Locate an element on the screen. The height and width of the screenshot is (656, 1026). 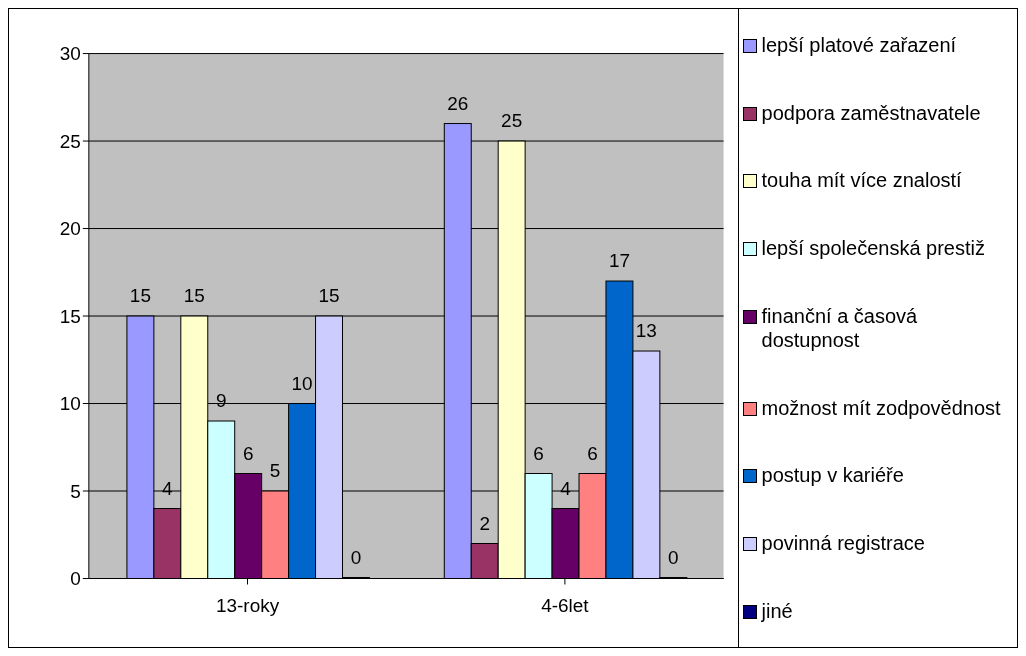
y-tick-label: 20 is located at coordinates (70, 229).